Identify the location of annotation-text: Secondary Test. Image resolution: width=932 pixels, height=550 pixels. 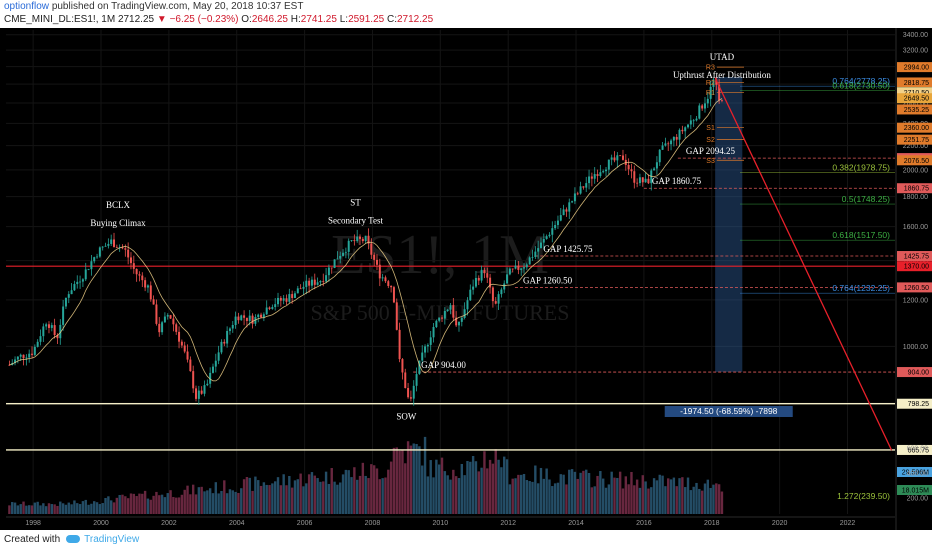
(355, 220).